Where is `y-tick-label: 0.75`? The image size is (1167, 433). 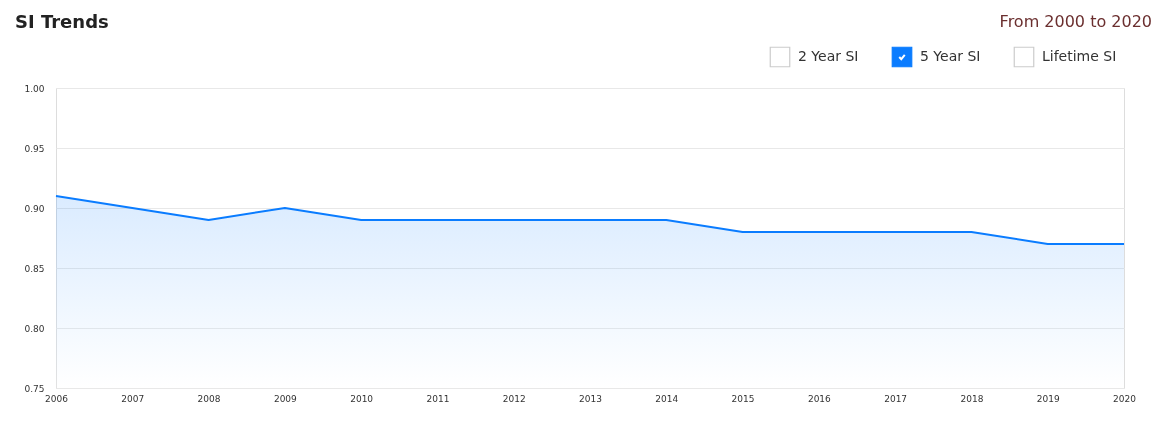
y-tick-label: 0.75 is located at coordinates (34, 388).